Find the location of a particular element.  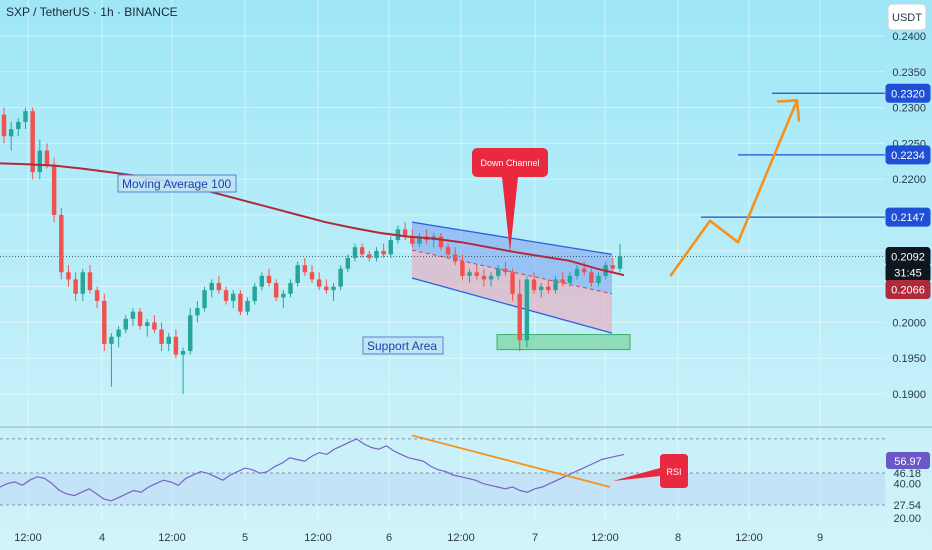

current-price-tag: 0.2092 is located at coordinates (908, 258).